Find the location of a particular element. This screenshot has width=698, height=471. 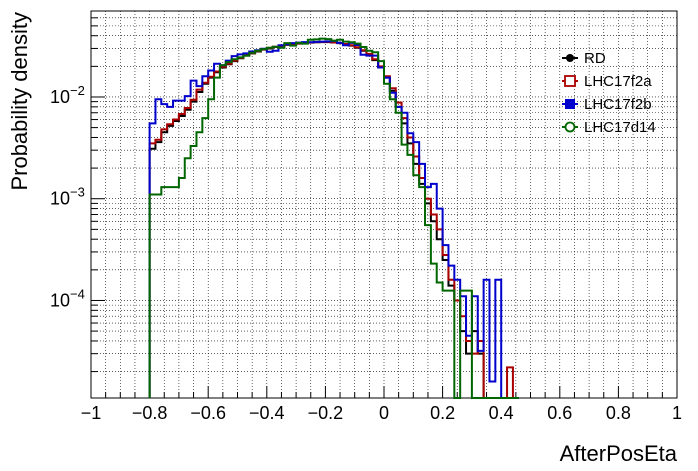

y-tick-labels: 10⁻⁴ 10⁻³ 10⁻² is located at coordinates (67, 196).